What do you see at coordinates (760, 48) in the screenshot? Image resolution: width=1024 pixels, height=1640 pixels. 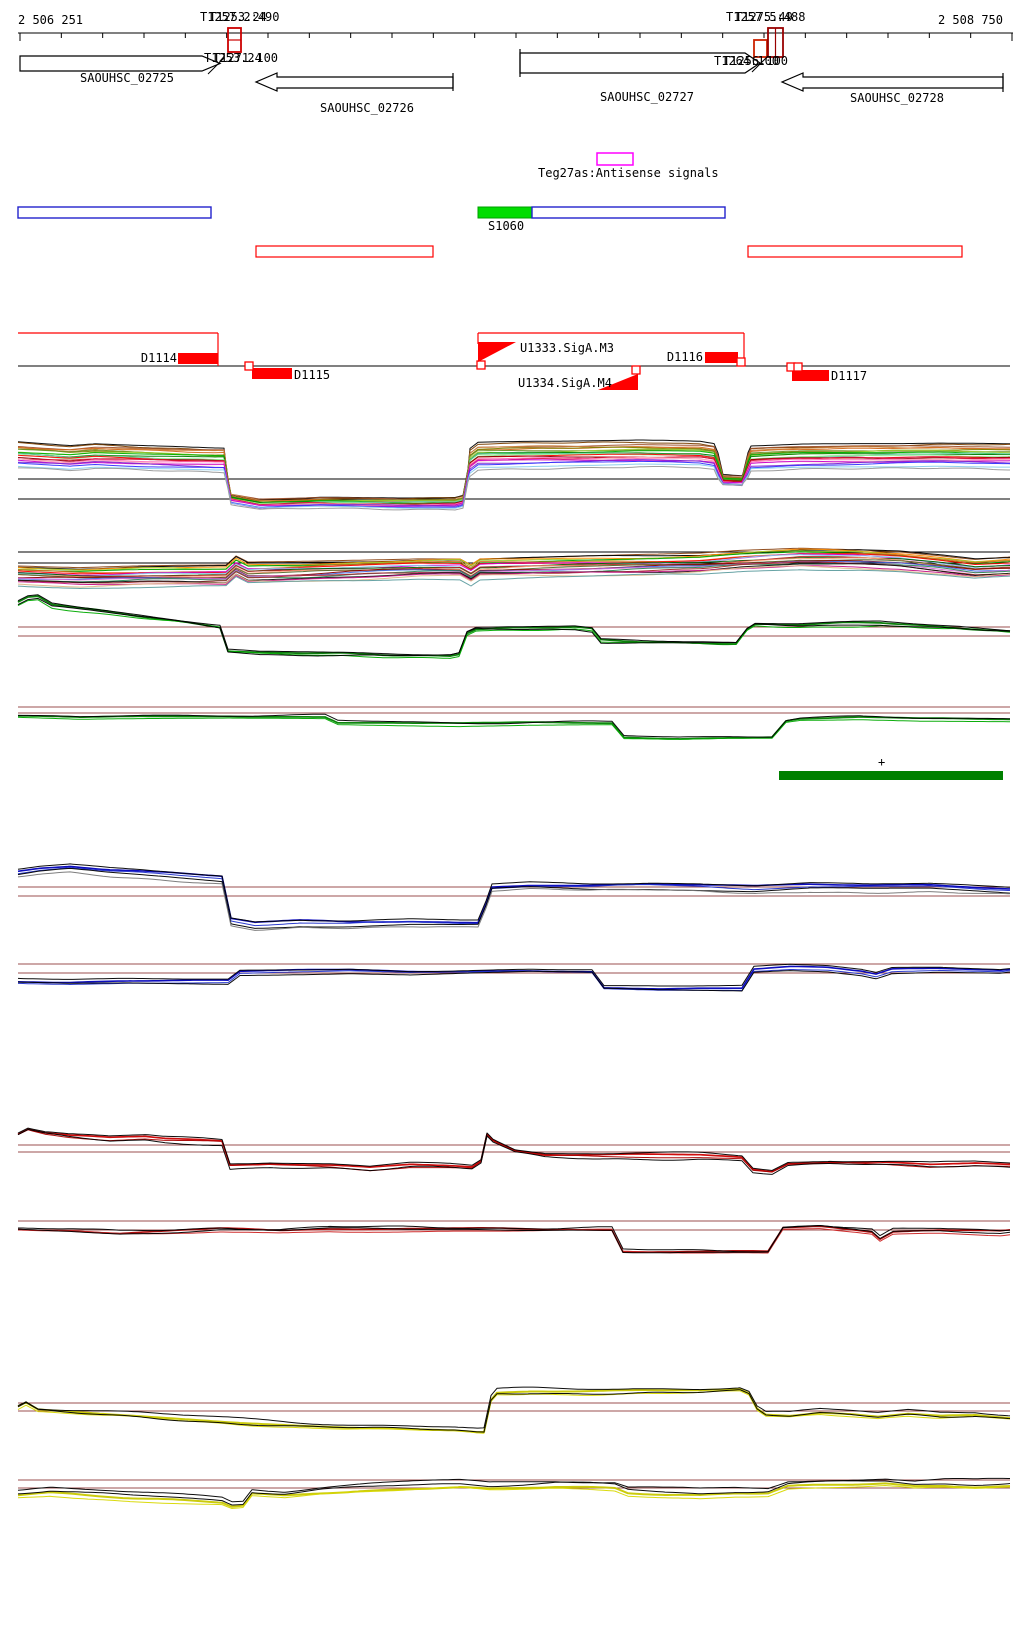 I see `axis-feature-box` at bounding box center [760, 48].